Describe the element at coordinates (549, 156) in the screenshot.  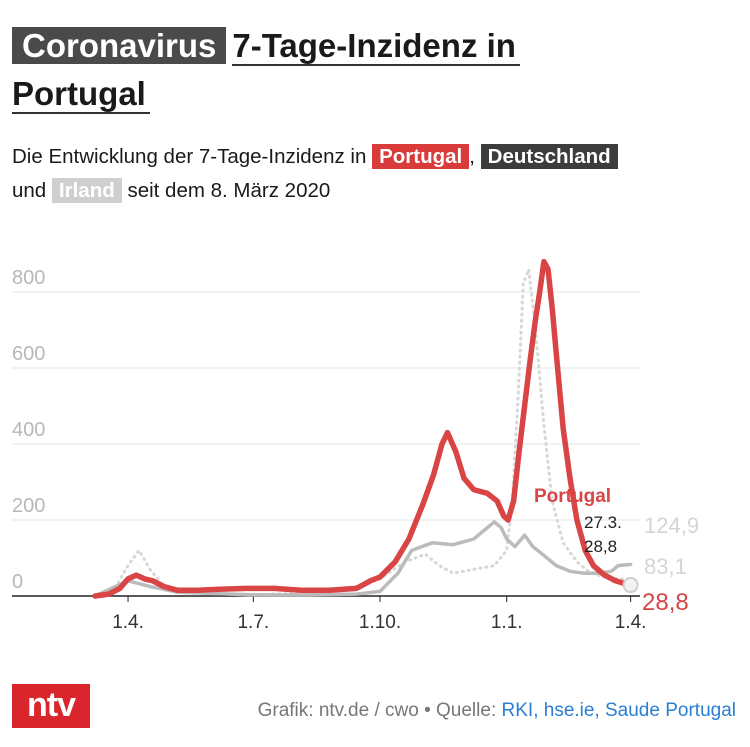
I see `legend-chip-deutschland: Deutschland` at that location.